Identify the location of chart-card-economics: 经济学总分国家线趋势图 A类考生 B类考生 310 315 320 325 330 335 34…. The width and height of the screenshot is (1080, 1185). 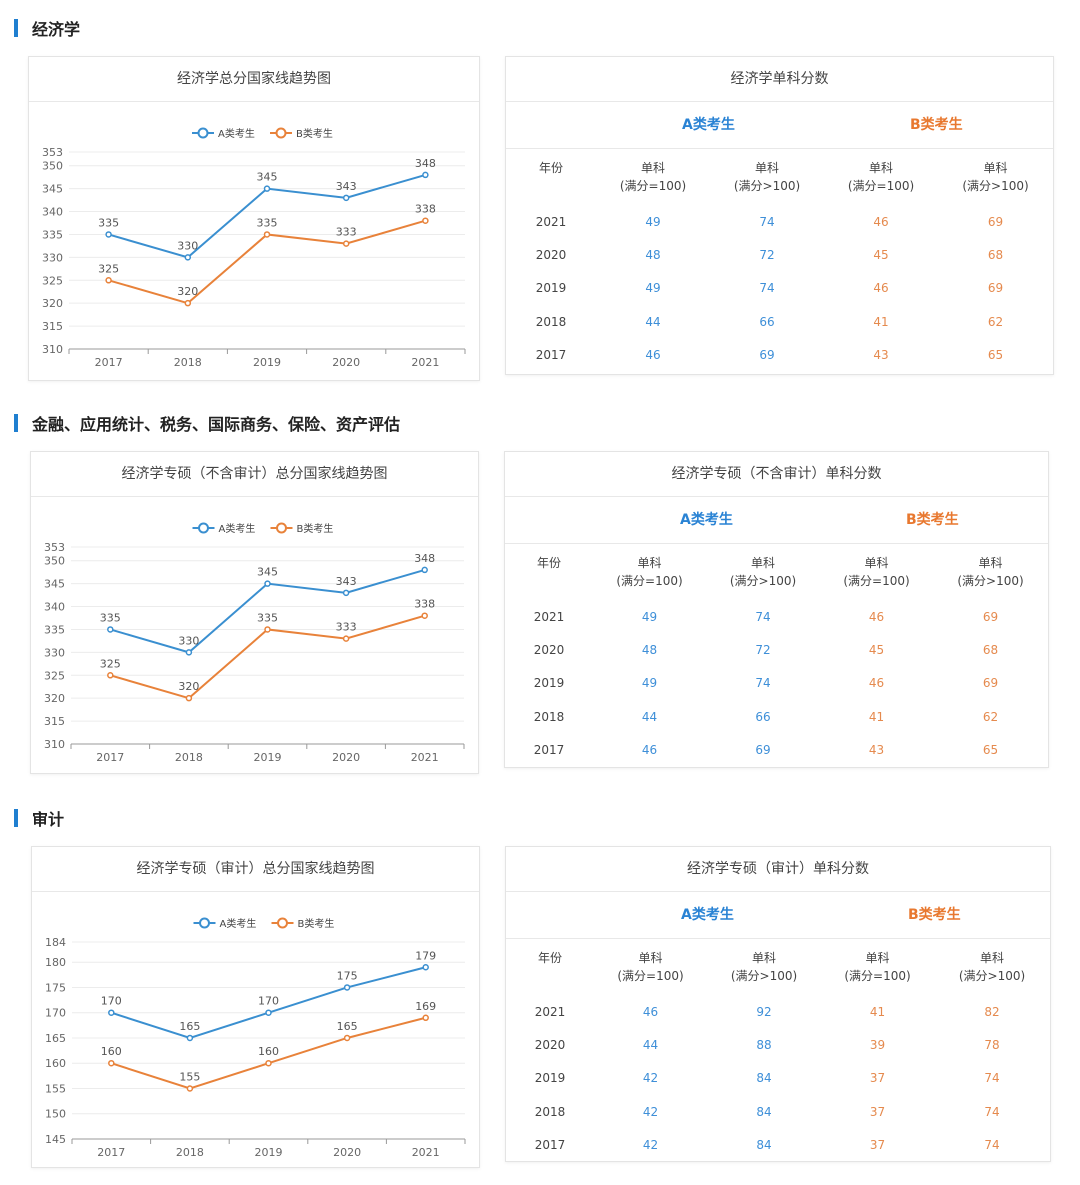
(254, 218).